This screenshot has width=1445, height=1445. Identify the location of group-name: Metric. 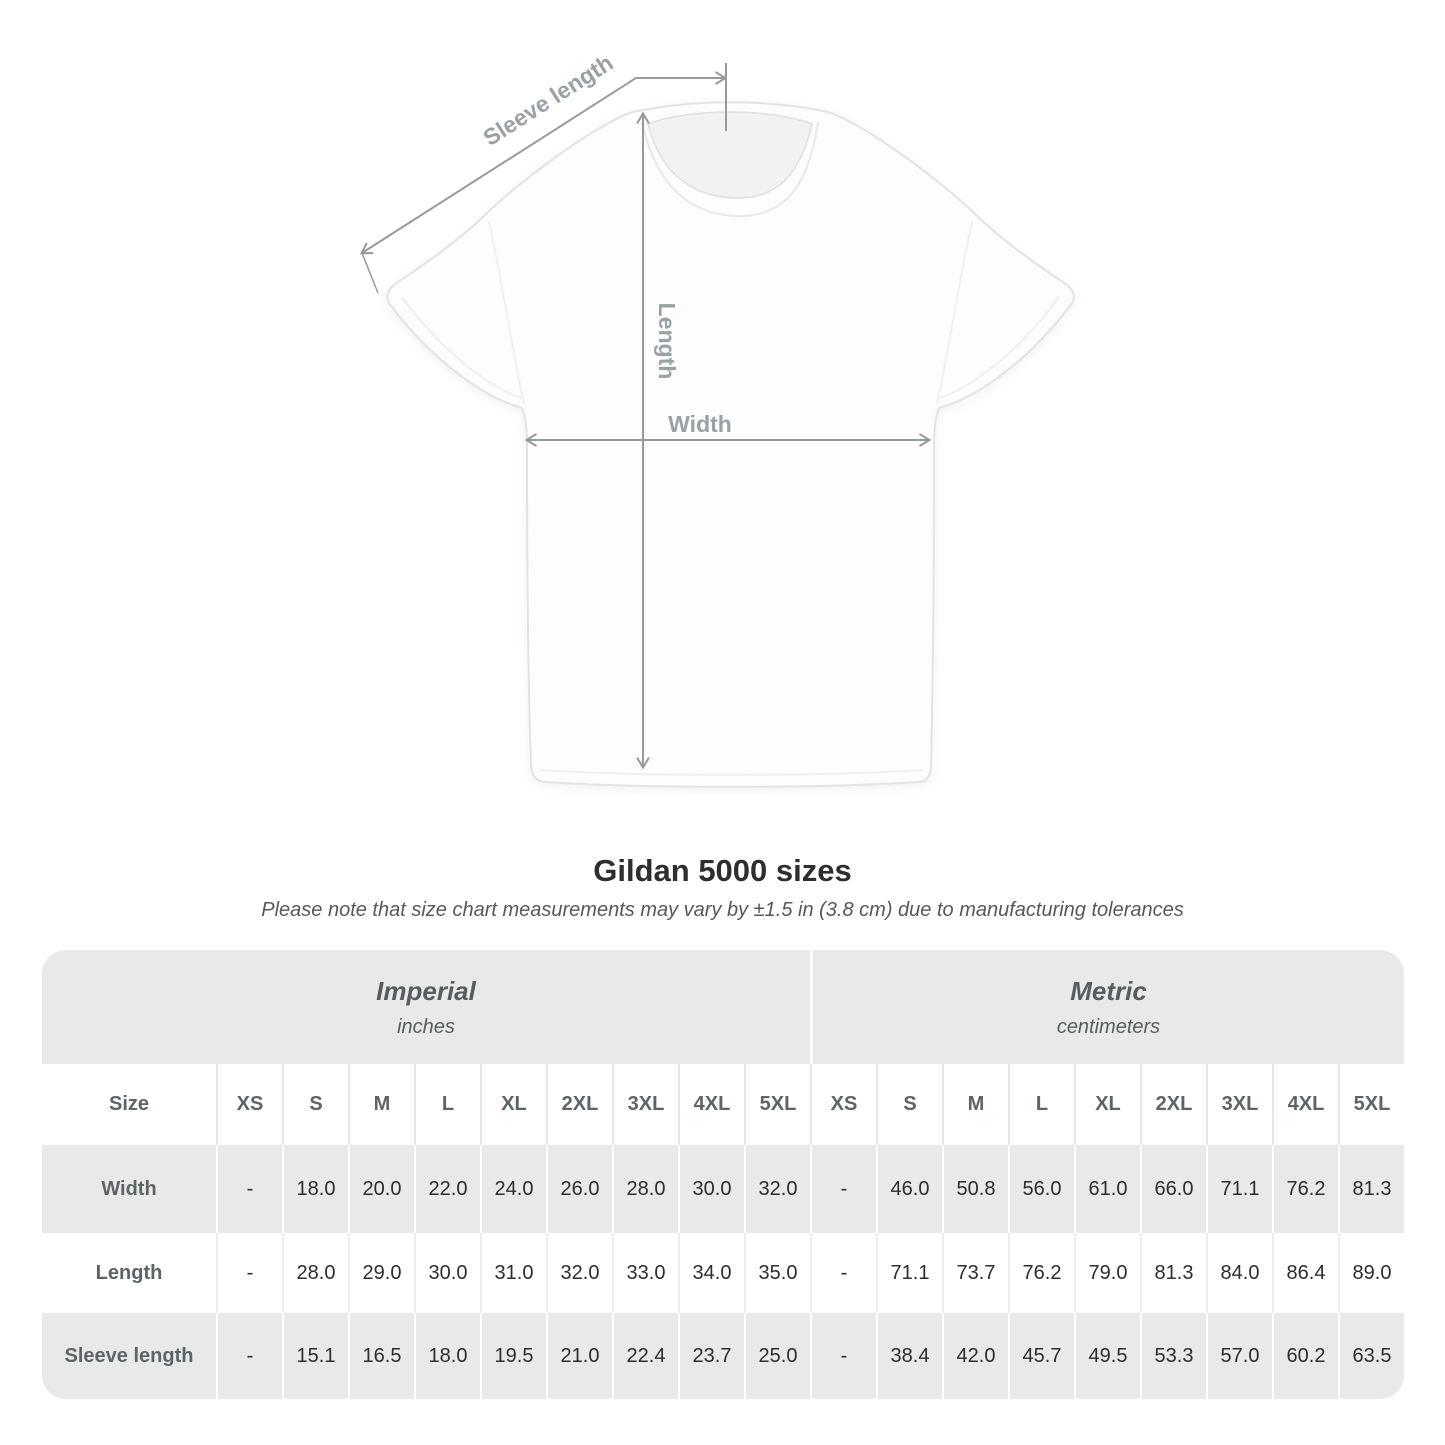
(1108, 990).